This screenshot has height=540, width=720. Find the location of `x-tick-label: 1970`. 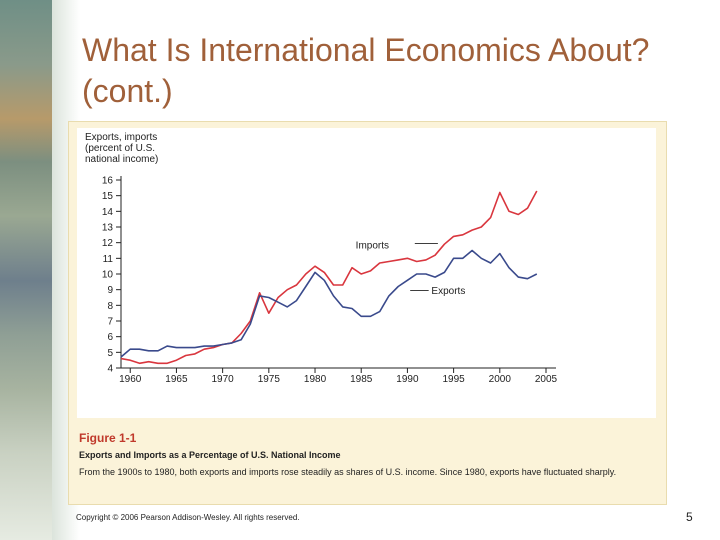

x-tick-label: 1970 is located at coordinates (223, 379).